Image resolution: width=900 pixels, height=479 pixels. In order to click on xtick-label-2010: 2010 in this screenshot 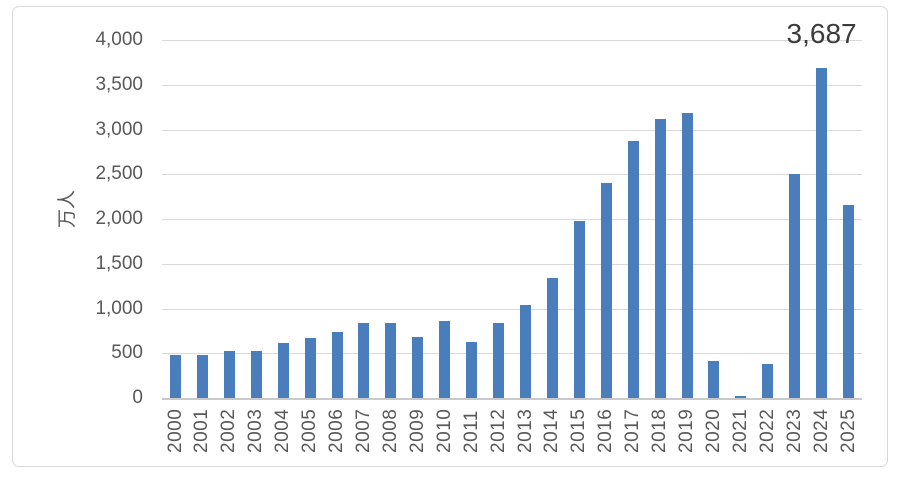, I will do `click(444, 430)`.